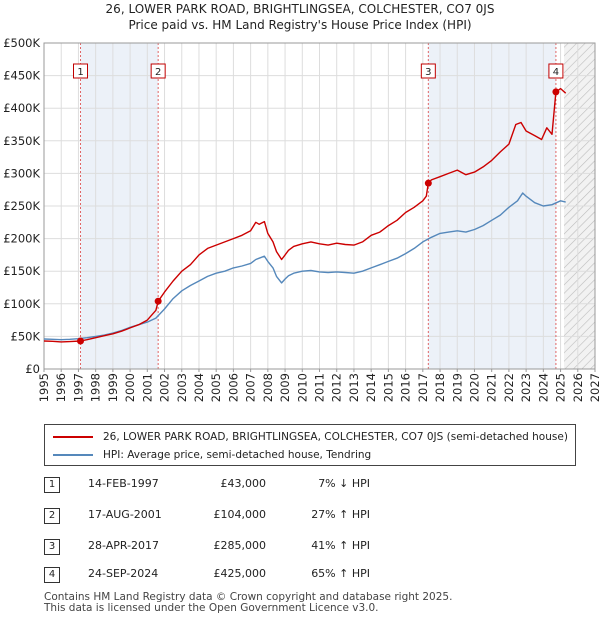 The width and height of the screenshot is (600, 620). What do you see at coordinates (52, 575) in the screenshot?
I see `transaction-number: 4` at bounding box center [52, 575].